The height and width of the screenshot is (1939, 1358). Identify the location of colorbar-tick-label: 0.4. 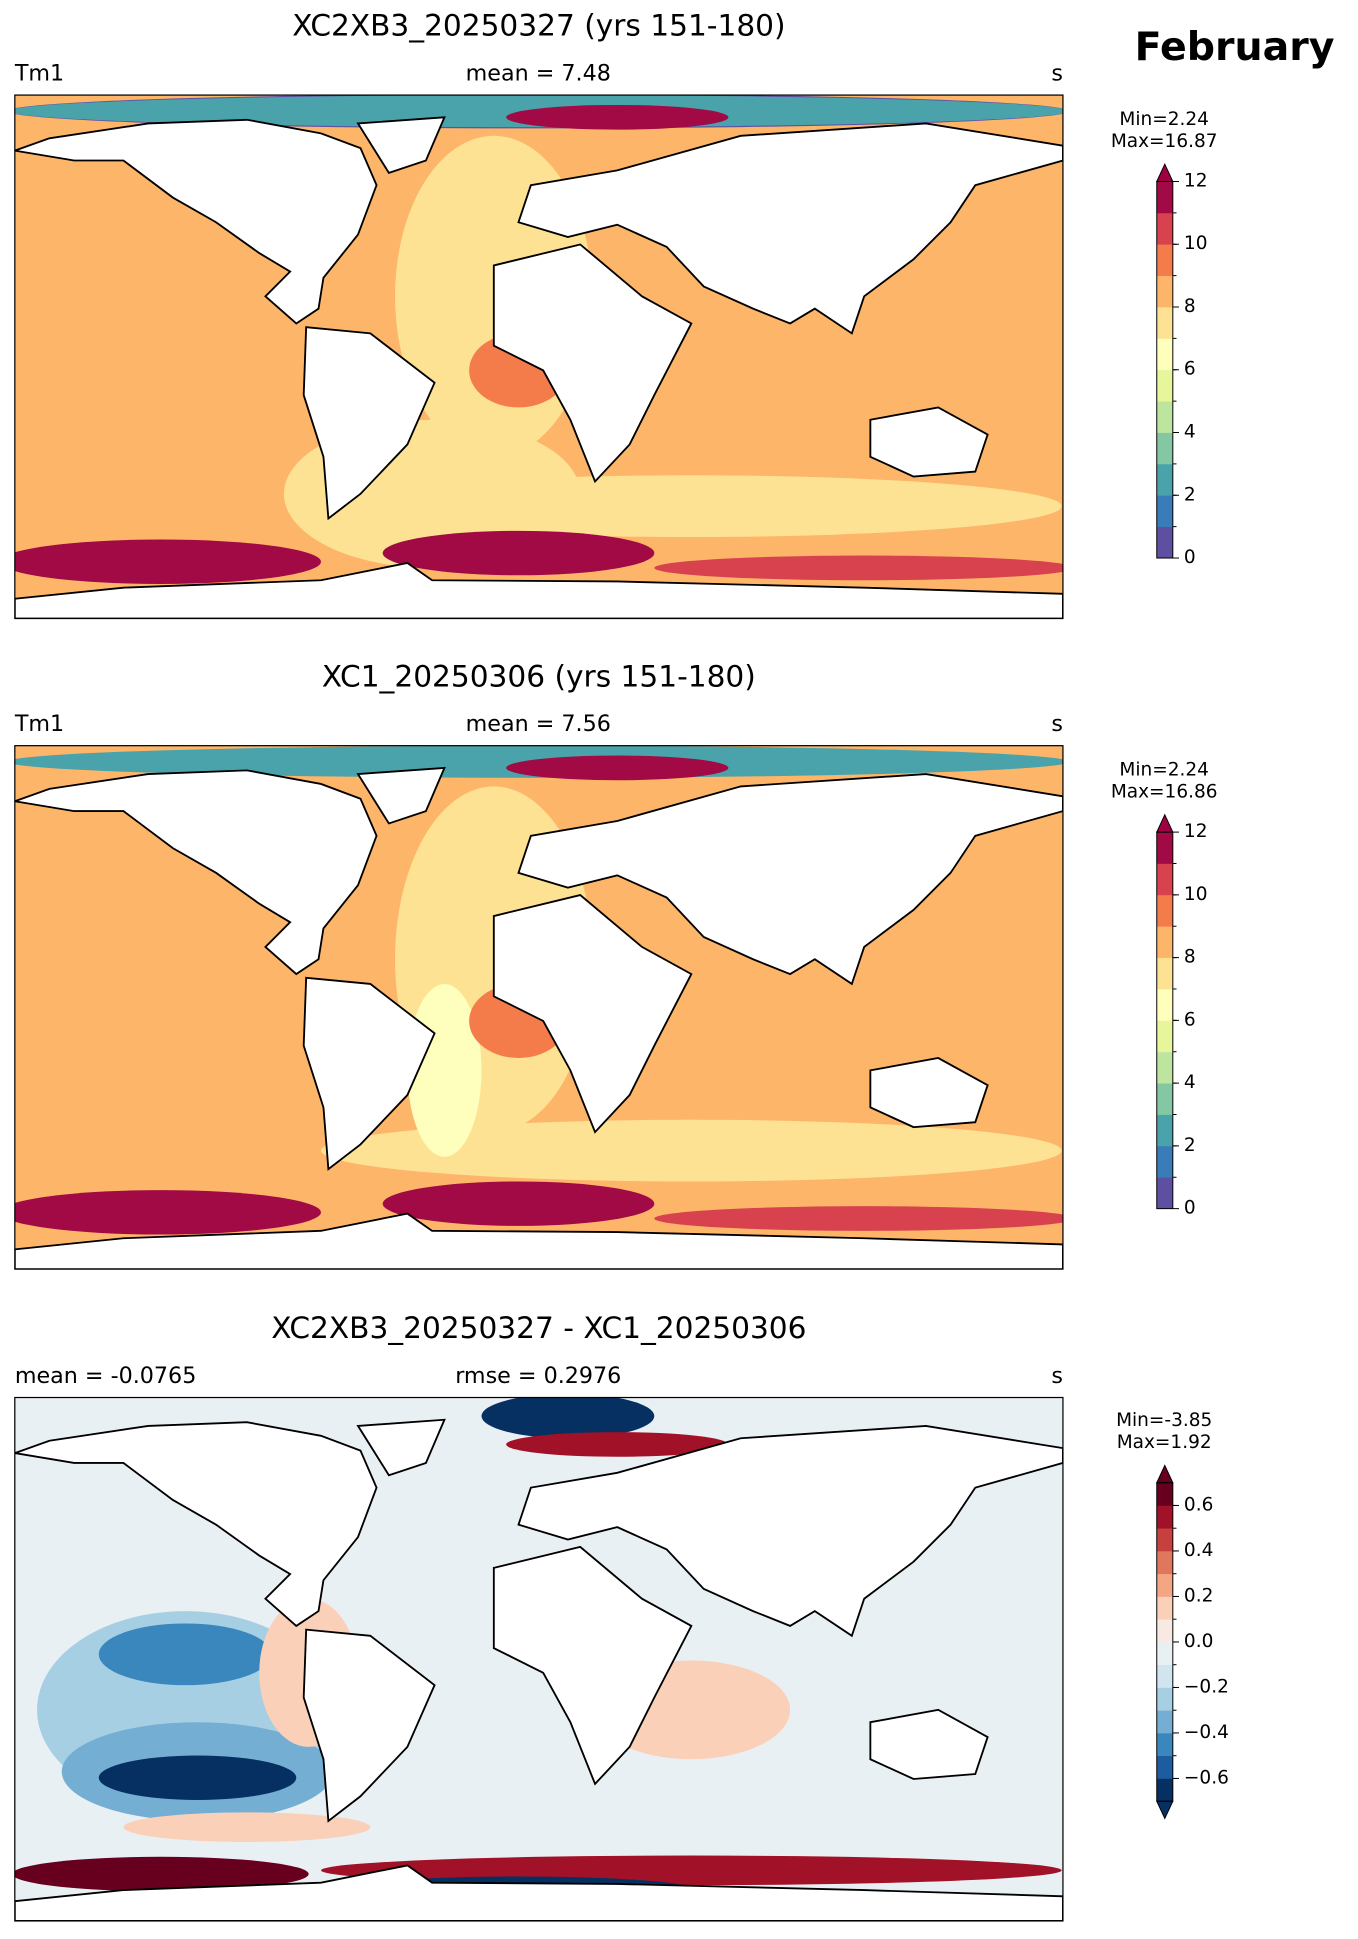
(1198, 1550).